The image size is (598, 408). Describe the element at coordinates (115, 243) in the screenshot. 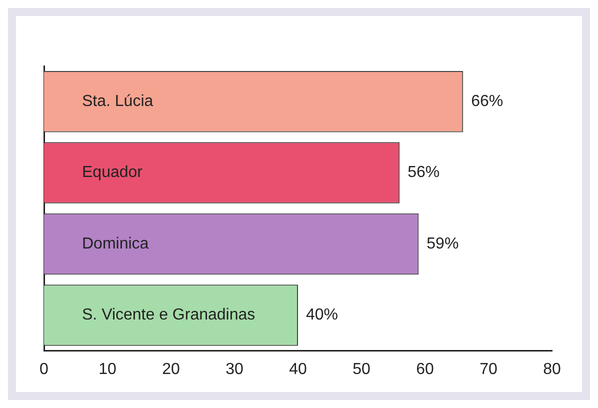

I see `y-tick-label: Dominica` at that location.